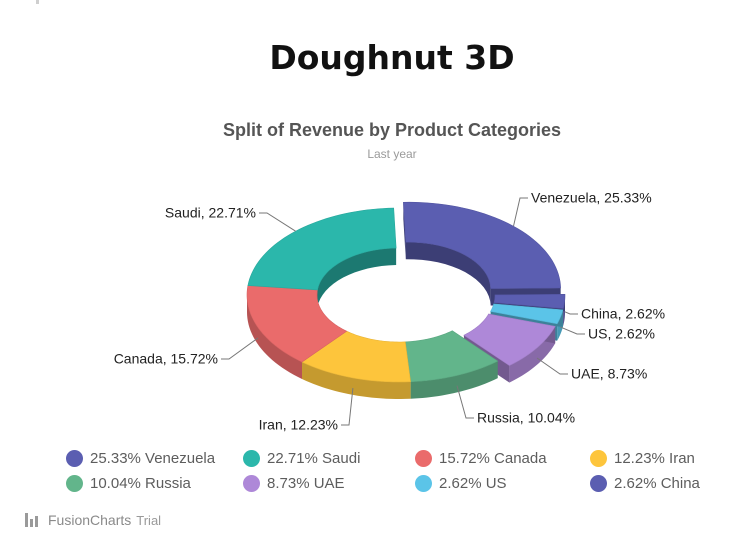 The image size is (754, 542). Describe the element at coordinates (591, 198) in the screenshot. I see `slice-label-venezuela: Venezuela, 25.33%` at that location.